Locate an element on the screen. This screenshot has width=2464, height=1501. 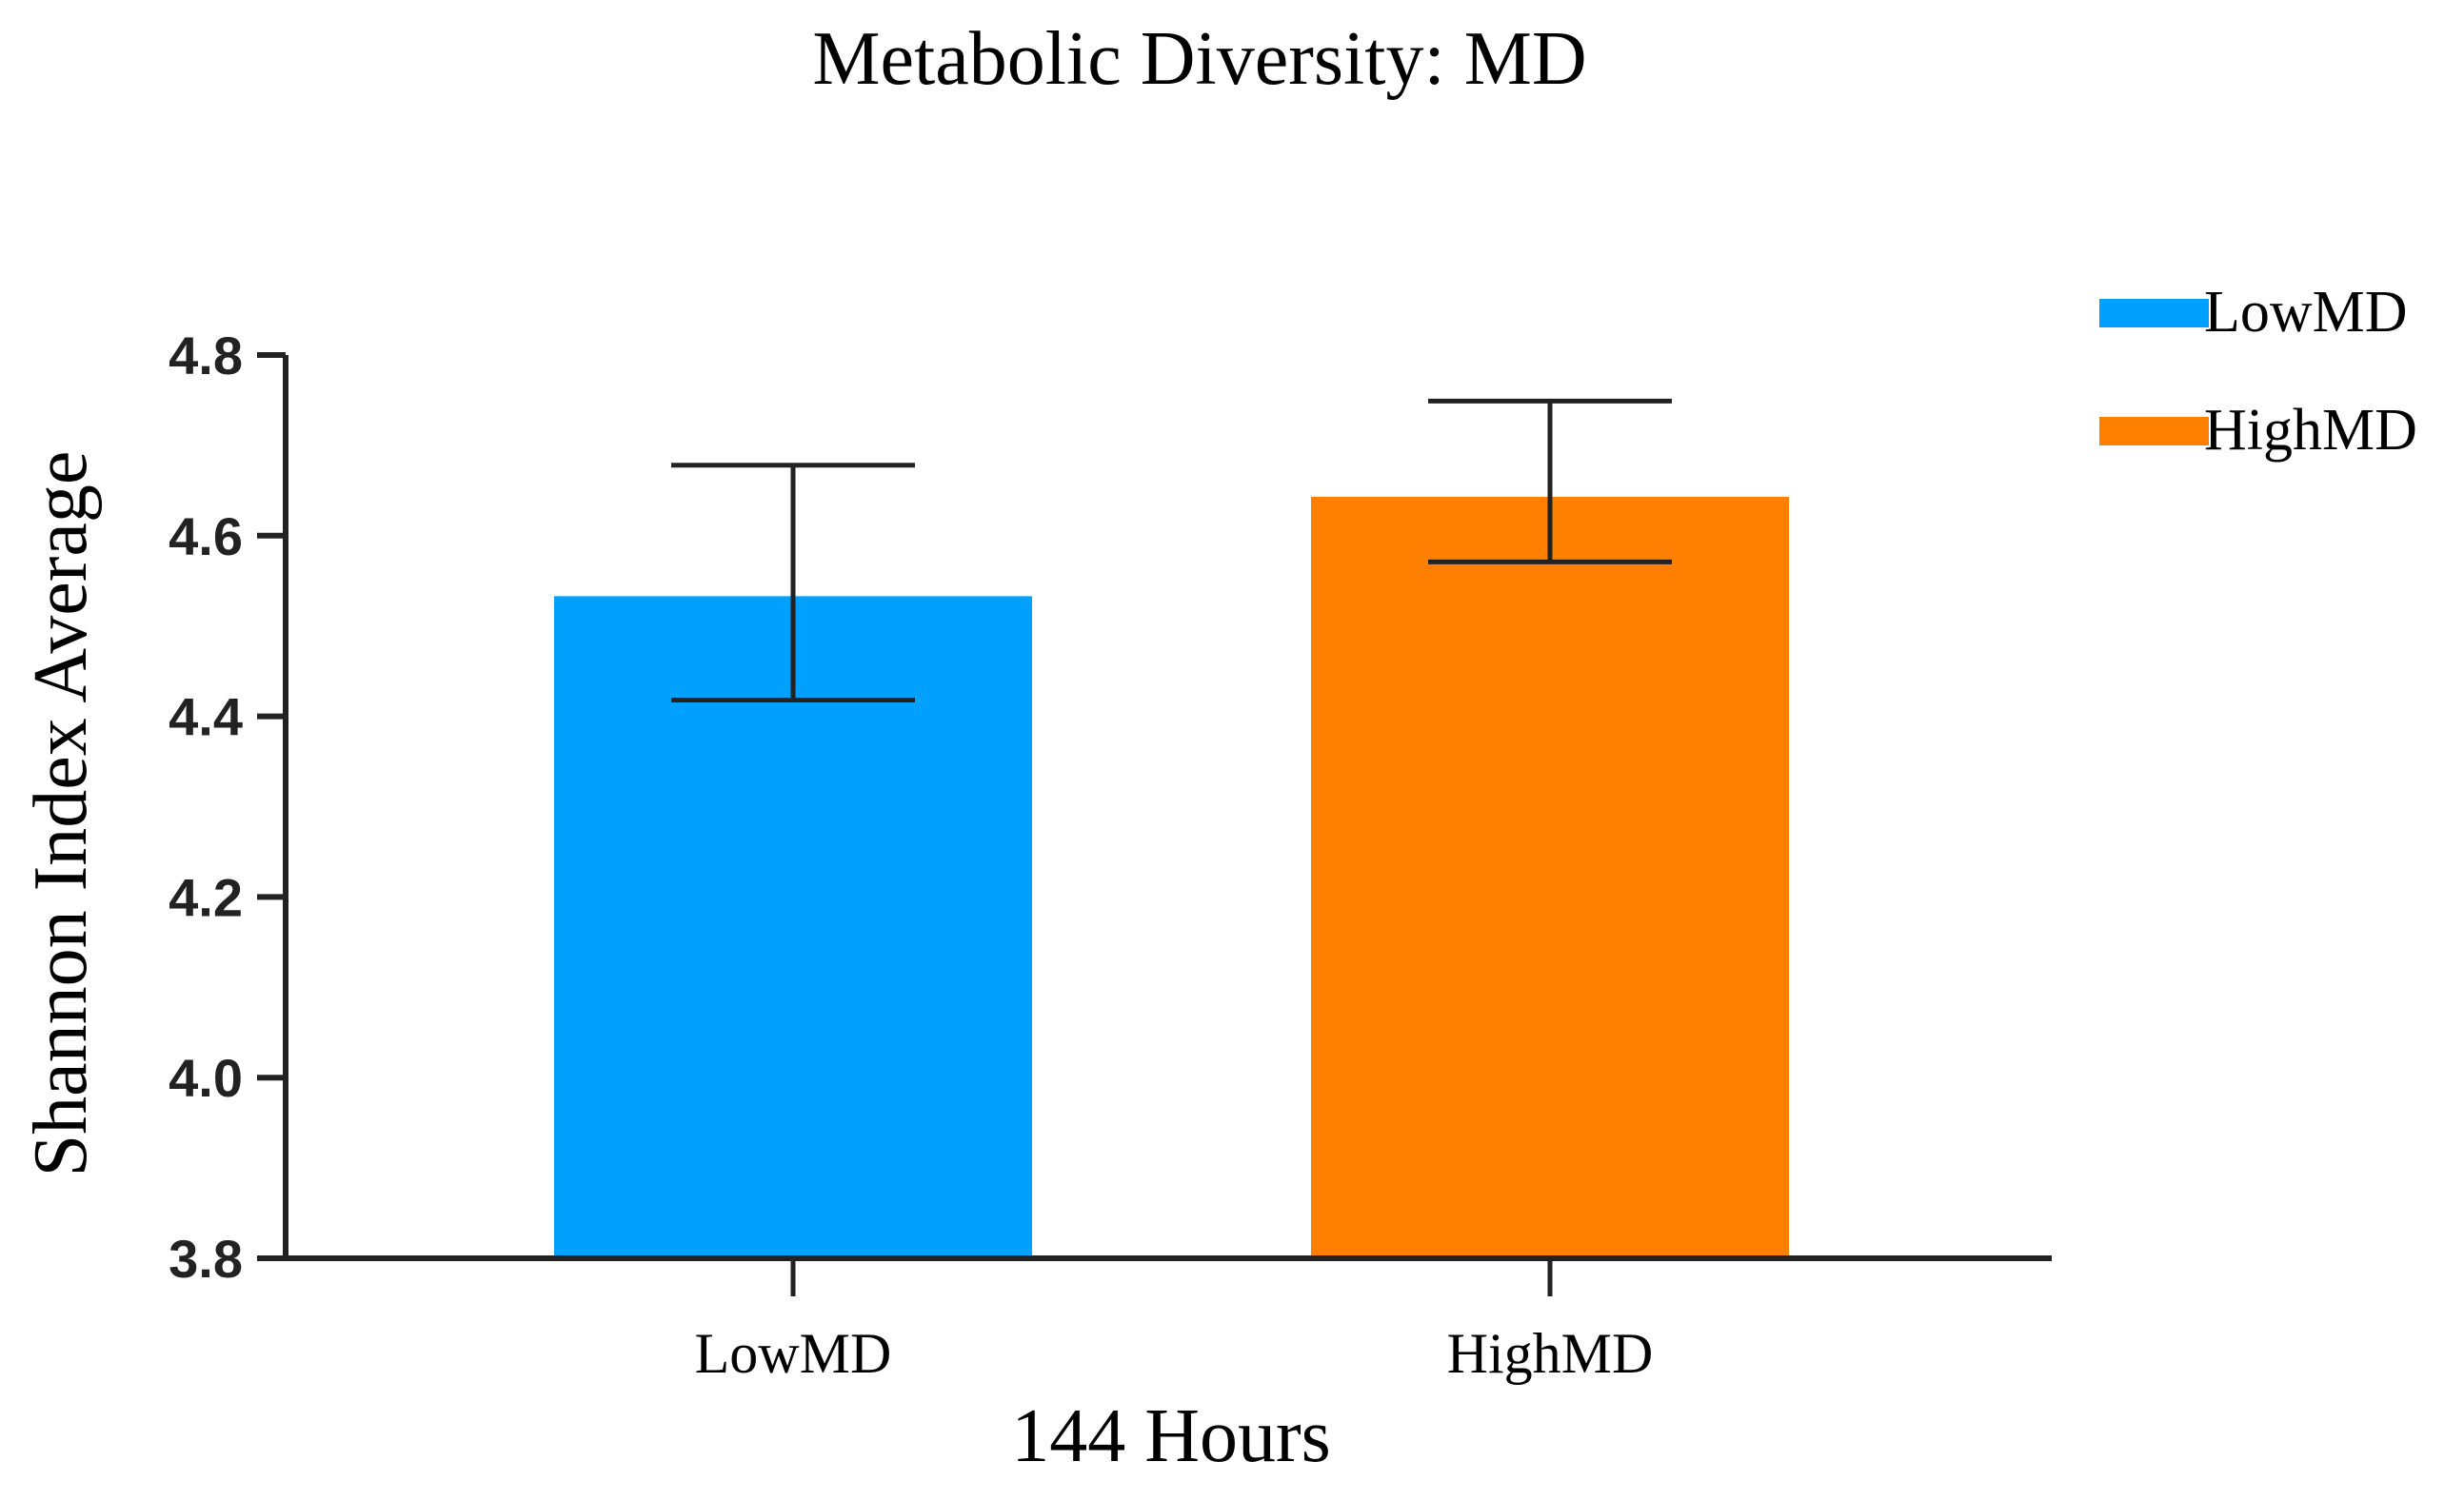
legend: LowMD HighMD is located at coordinates (2258, 371).